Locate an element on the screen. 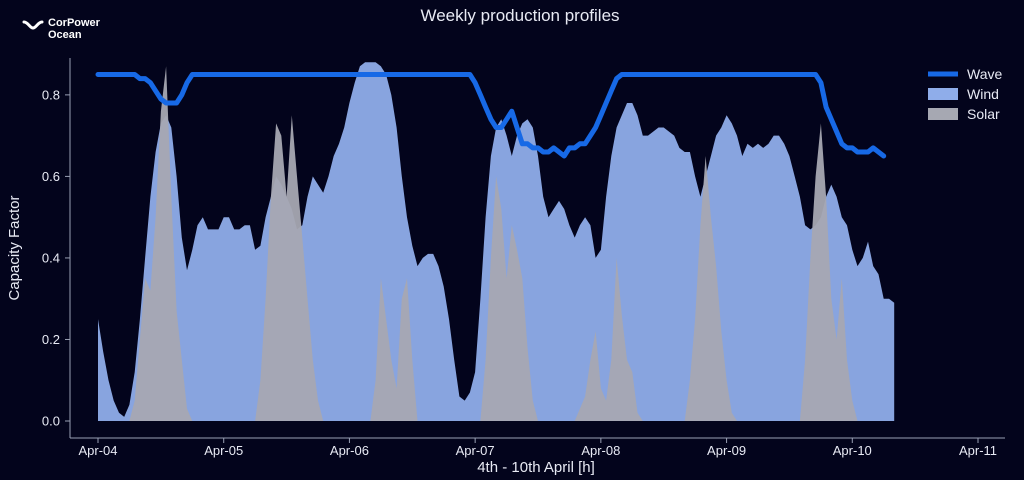 The height and width of the screenshot is (480, 1024). x-tick-label: Apr-11 is located at coordinates (978, 450).